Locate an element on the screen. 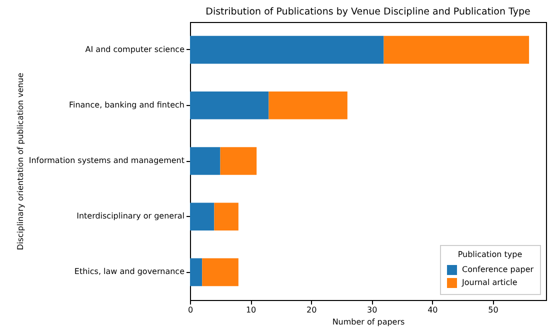 Image resolution: width=550 pixels, height=331 pixels. x-tick-label: 50 is located at coordinates (493, 310).